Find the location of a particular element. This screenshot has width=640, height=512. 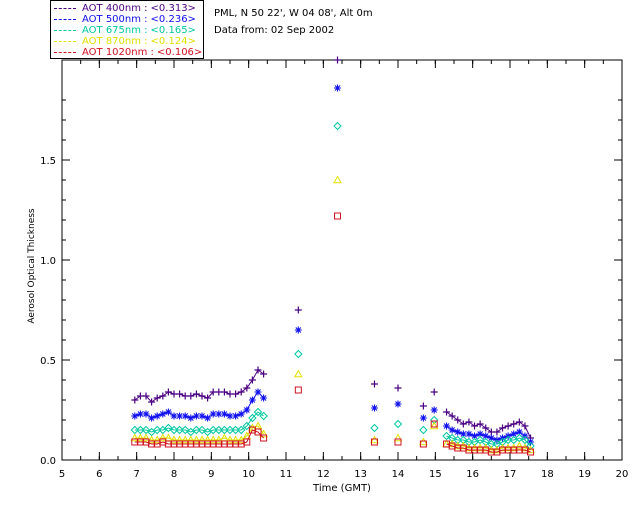

legend-item-675nm: AOT 675nm : <0.165> is located at coordinates (127, 30).